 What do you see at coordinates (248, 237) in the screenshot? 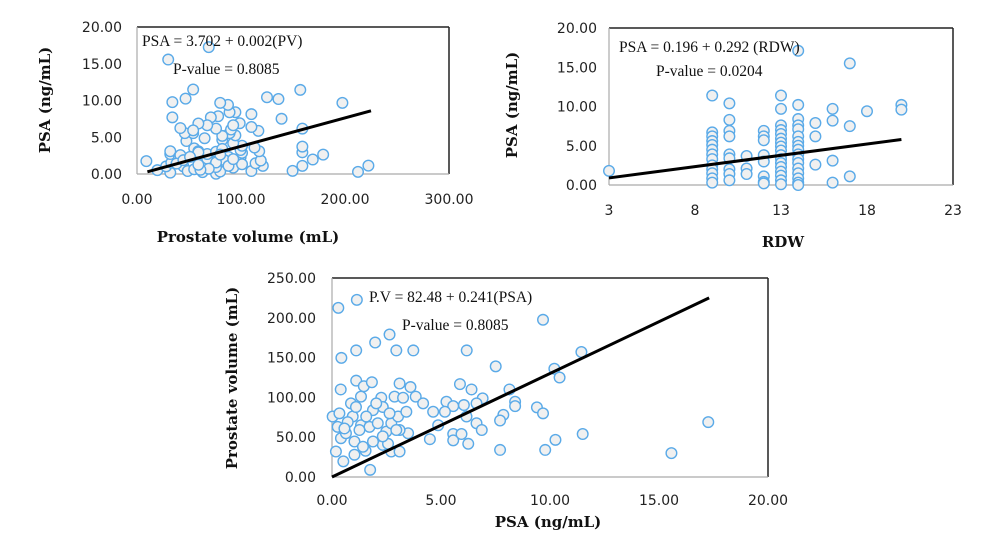
I see `x-axis-title: Prostate volume (mL)` at bounding box center [248, 237].